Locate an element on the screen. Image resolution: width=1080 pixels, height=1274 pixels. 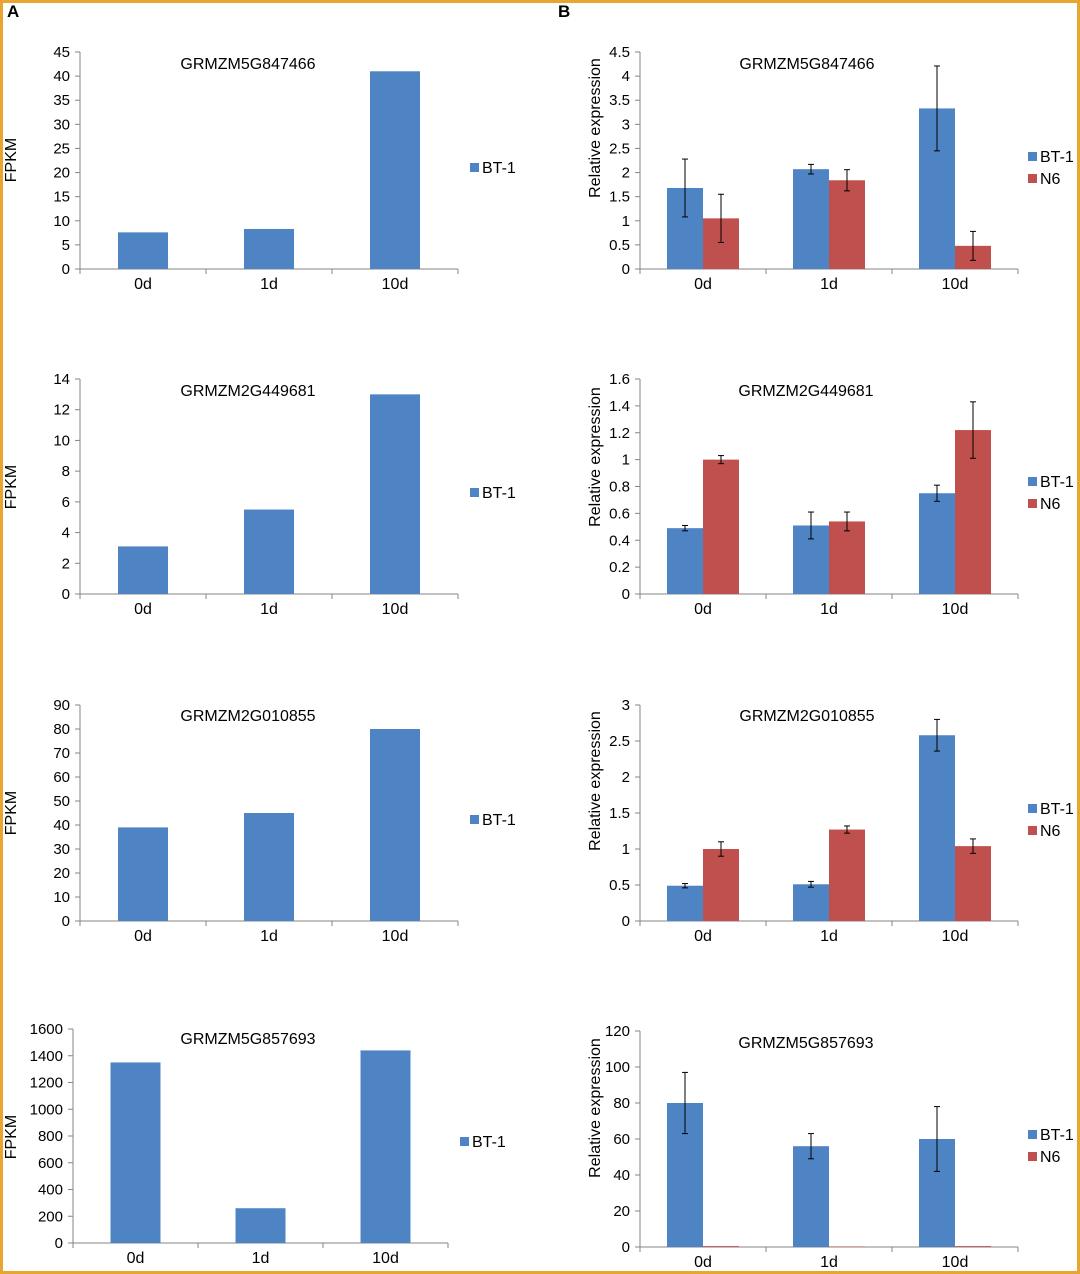
y-tick-label: 35 is located at coordinates (61, 100).